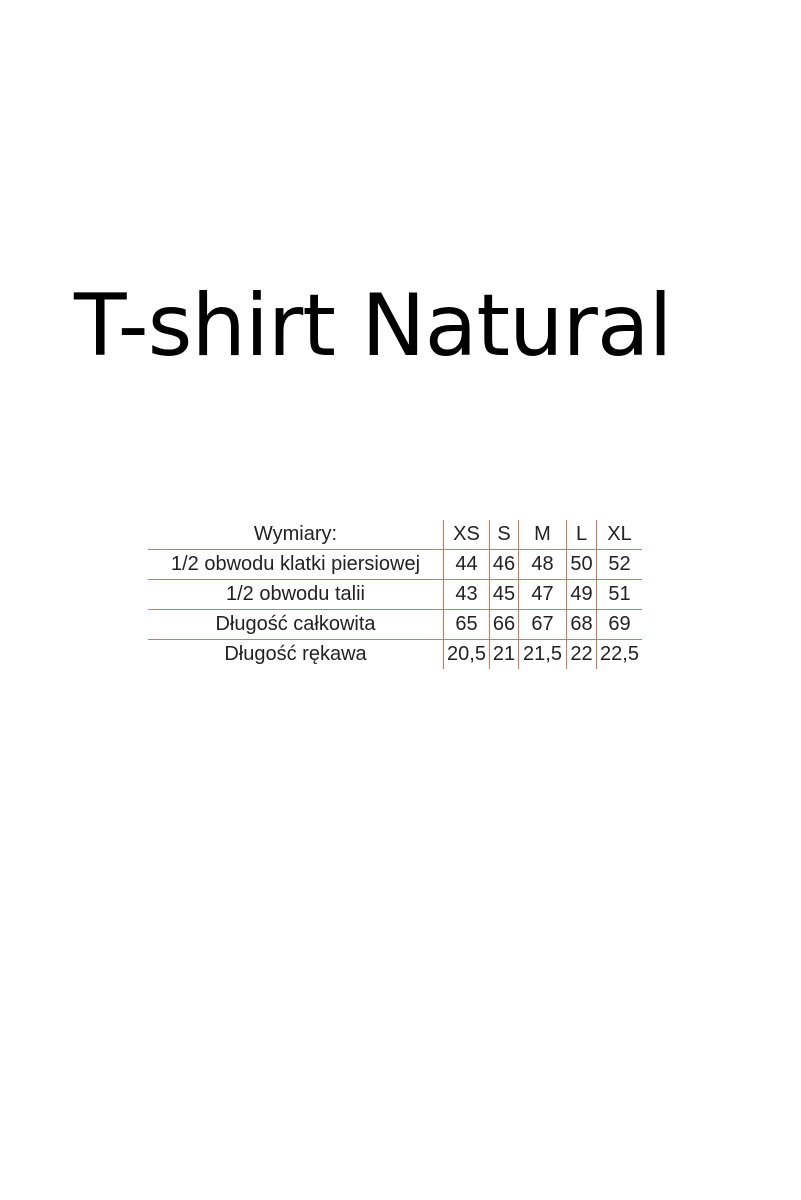 The width and height of the screenshot is (801, 1200). Describe the element at coordinates (466, 654) in the screenshot. I see `measurement-value: 20,5` at that location.